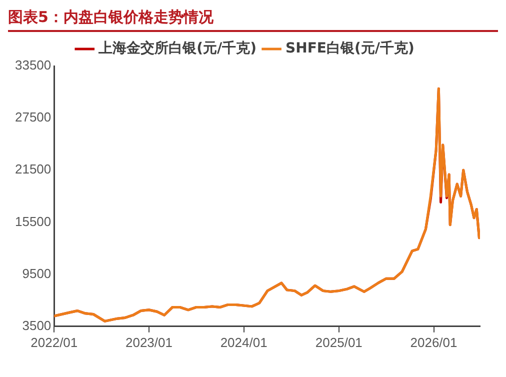 This screenshot has height=377, width=506. What do you see at coordinates (33, 117) in the screenshot?
I see `y-tick-label: 27500` at bounding box center [33, 117].